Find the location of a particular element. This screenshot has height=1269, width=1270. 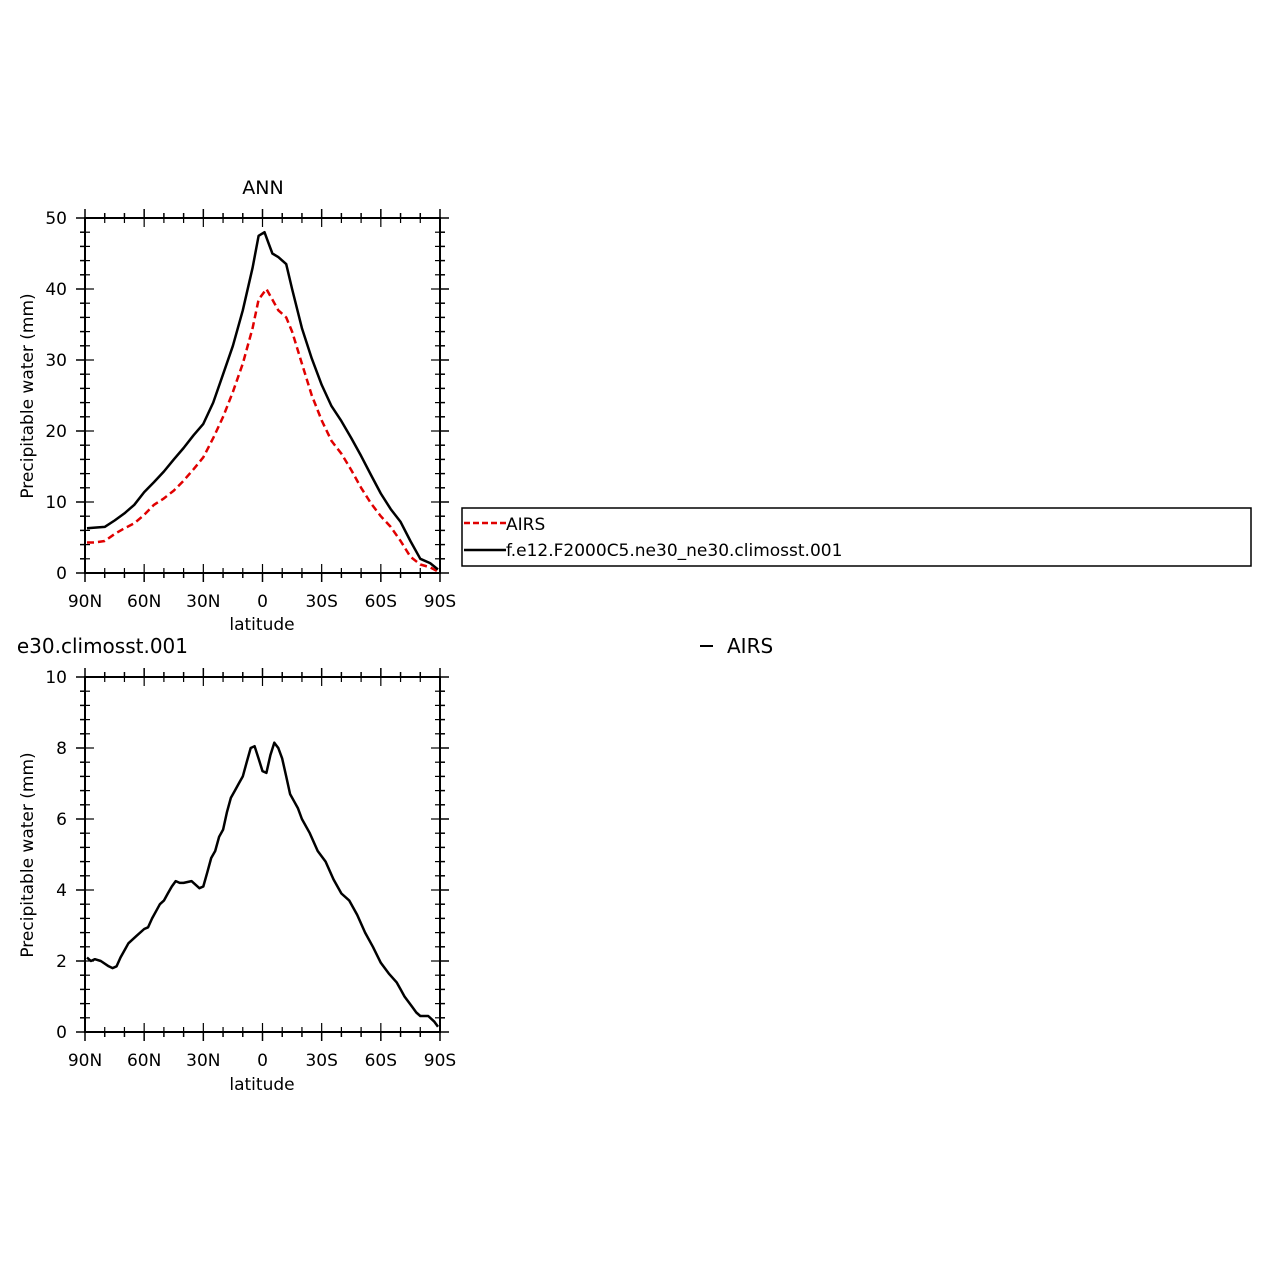

y-tick-label: 40 is located at coordinates (56, 290).